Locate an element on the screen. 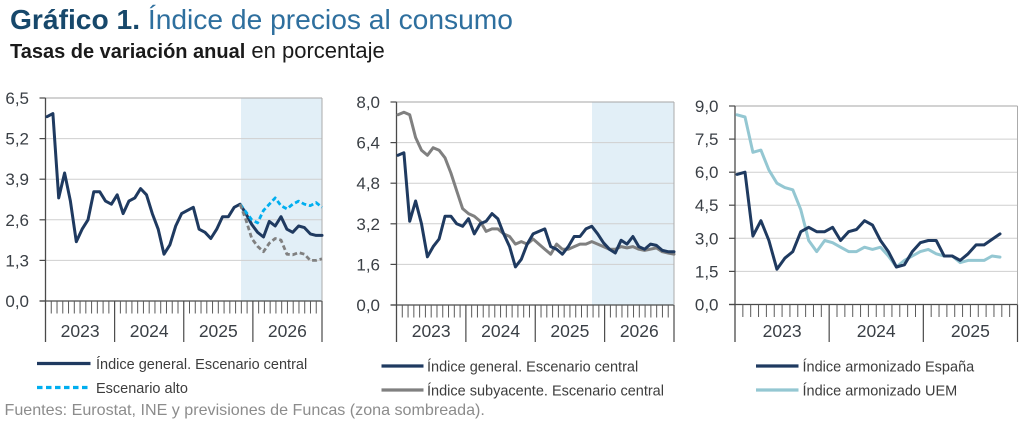 The width and height of the screenshot is (1024, 424). svg-text: 2,6 is located at coordinates (17, 220).